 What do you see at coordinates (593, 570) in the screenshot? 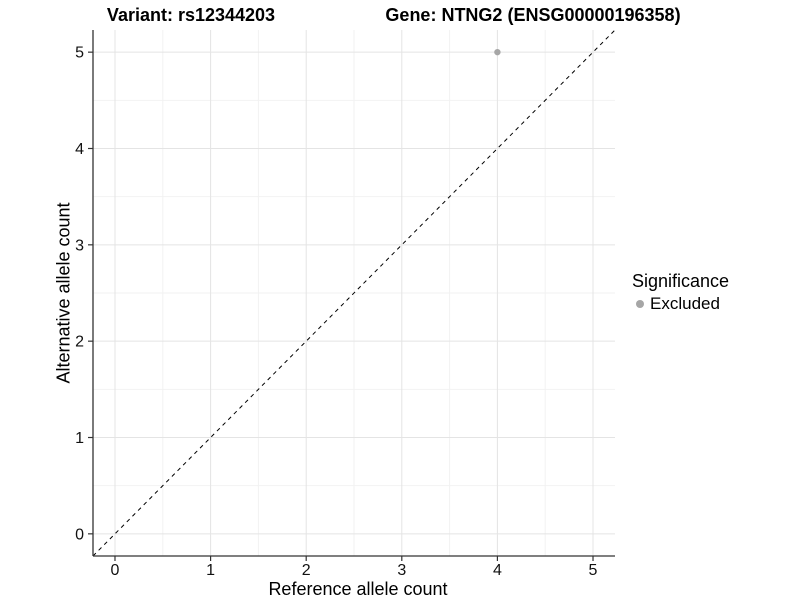
I see `x-tick-label: 5` at bounding box center [593, 570].